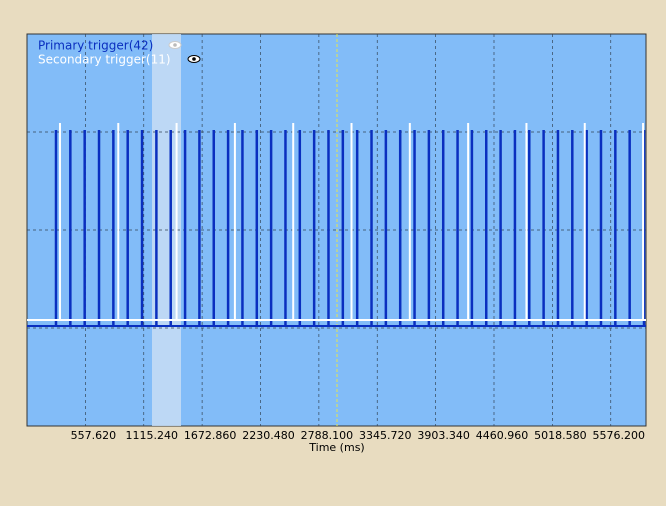  I want to click on x-tick-label: 5576.200, so click(618, 435).